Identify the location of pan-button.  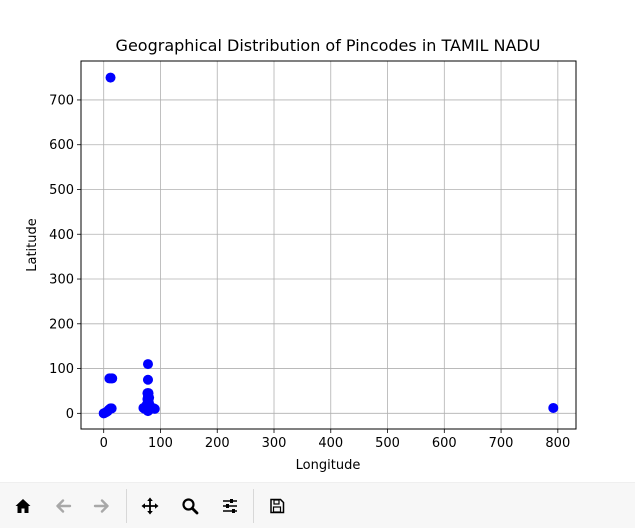
(150, 506).